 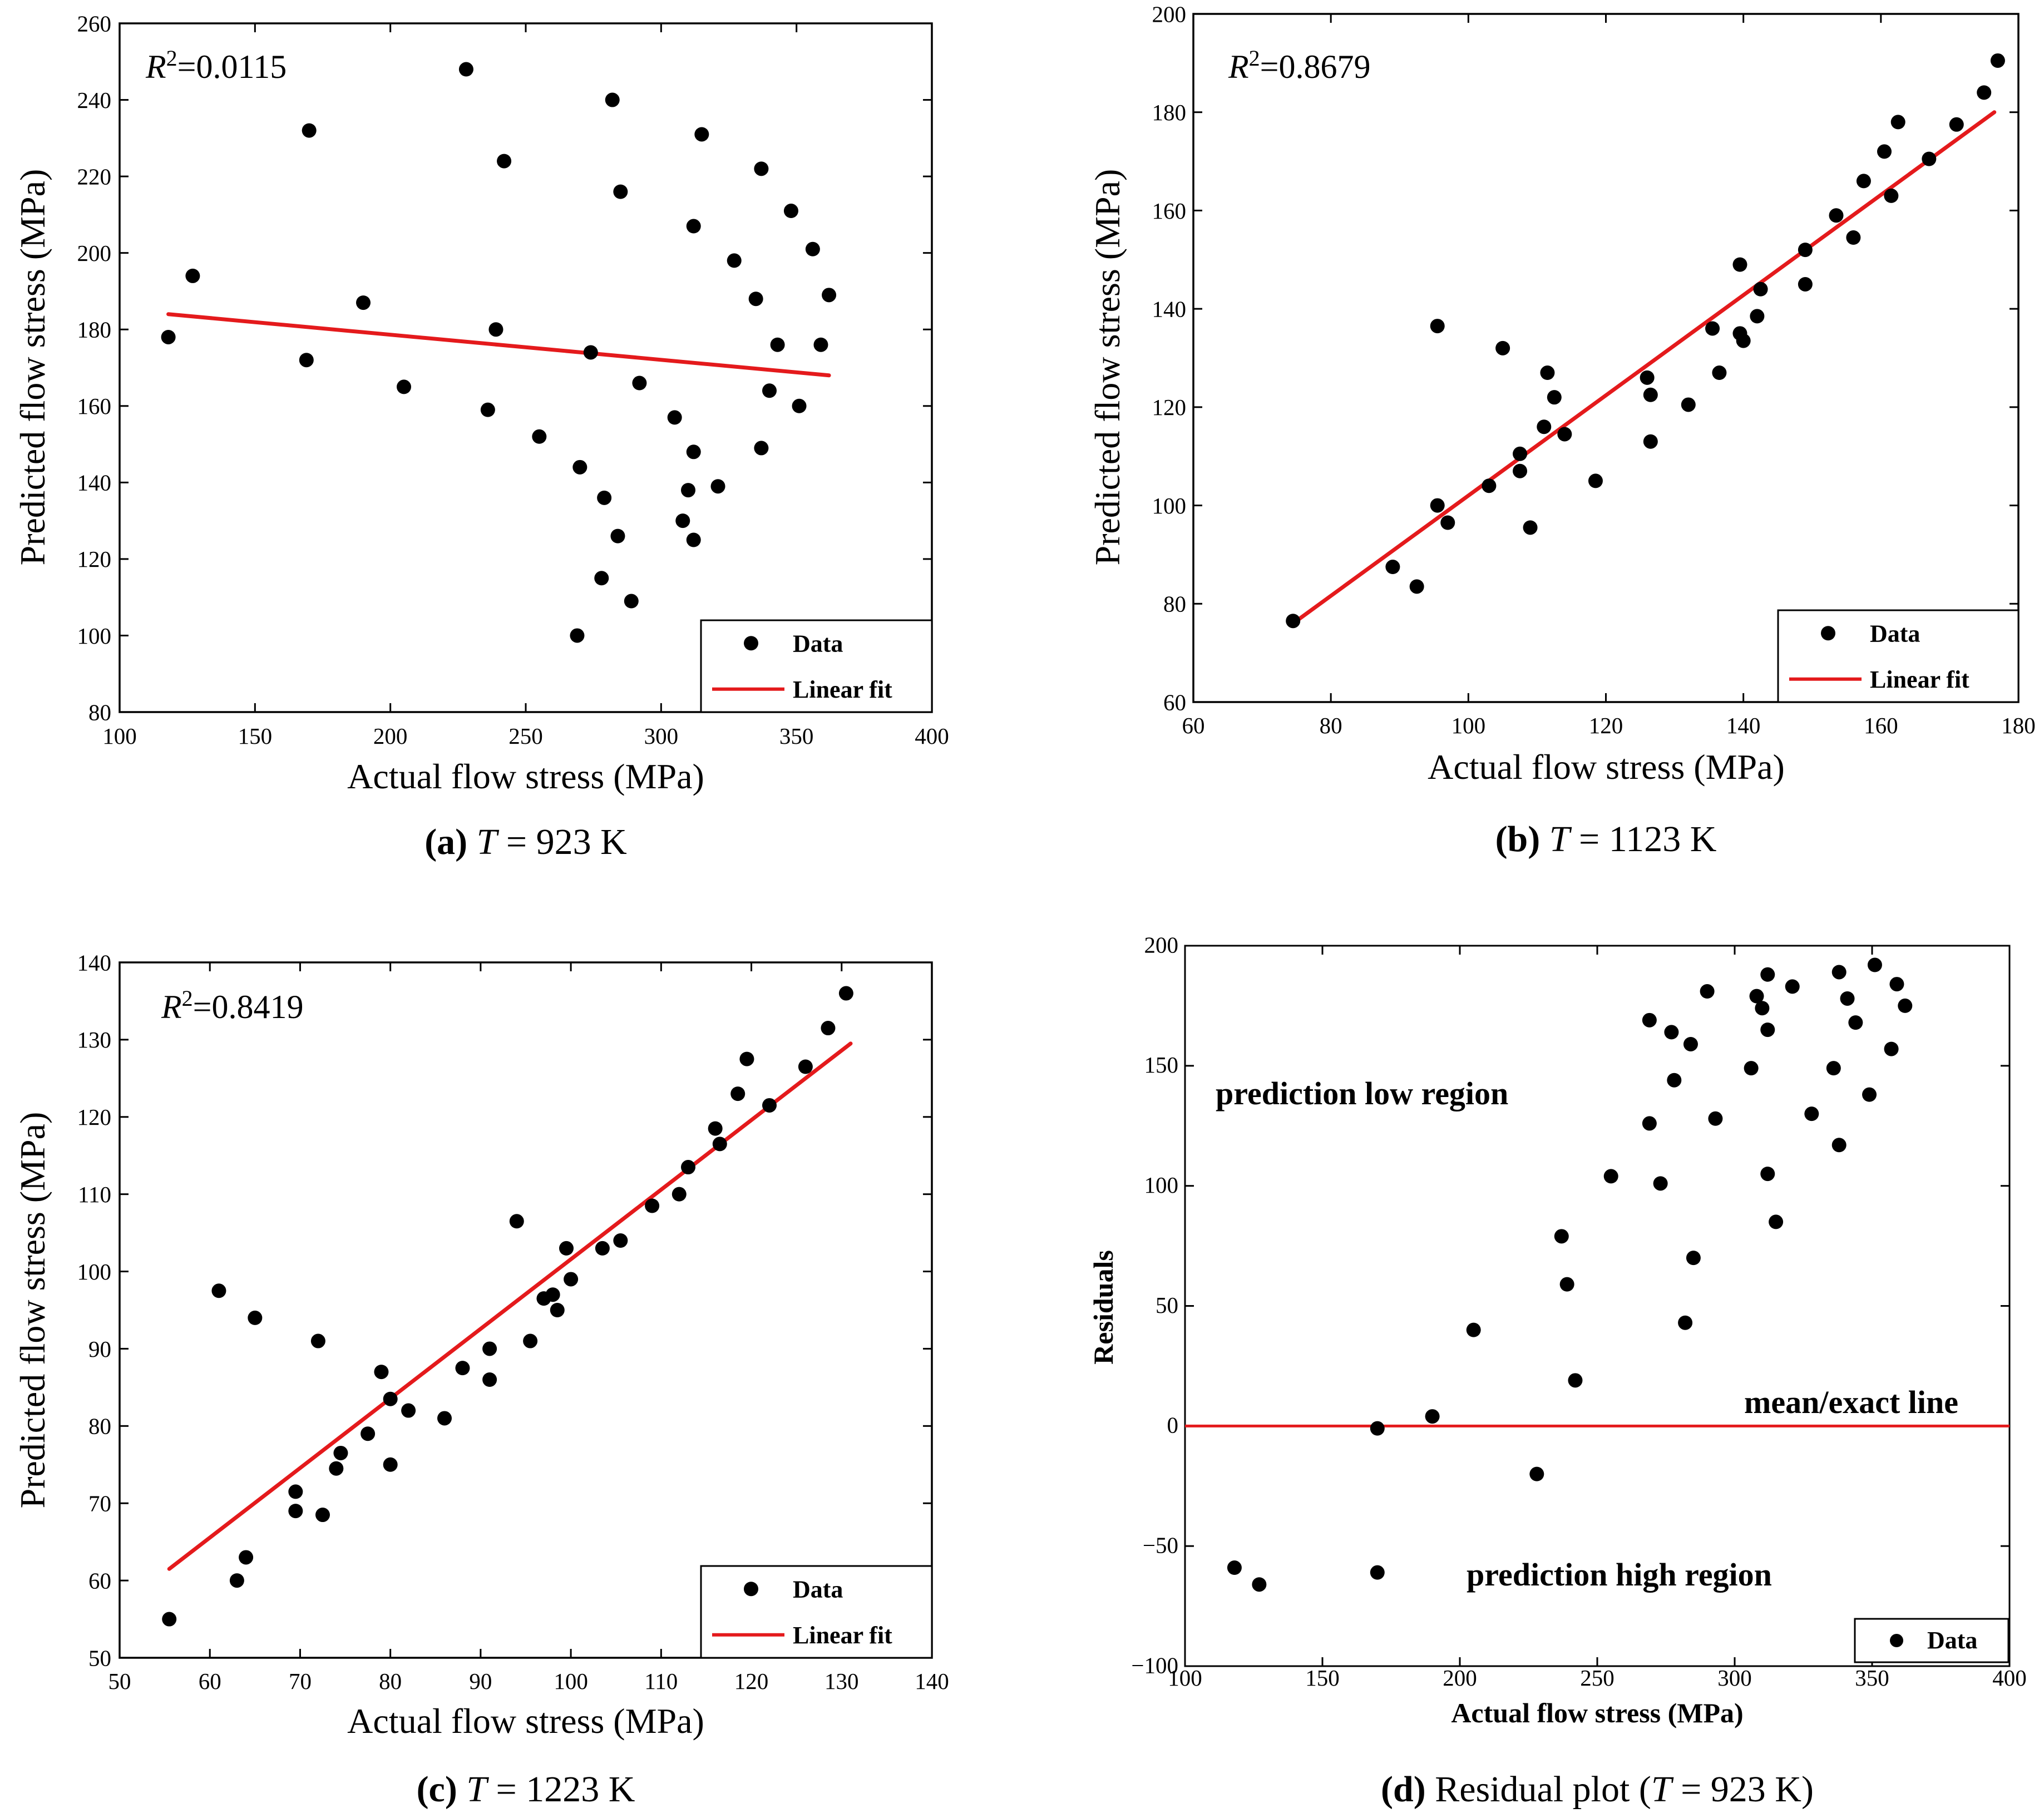 I want to click on x-tick-label: 130, so click(x=841, y=1681).